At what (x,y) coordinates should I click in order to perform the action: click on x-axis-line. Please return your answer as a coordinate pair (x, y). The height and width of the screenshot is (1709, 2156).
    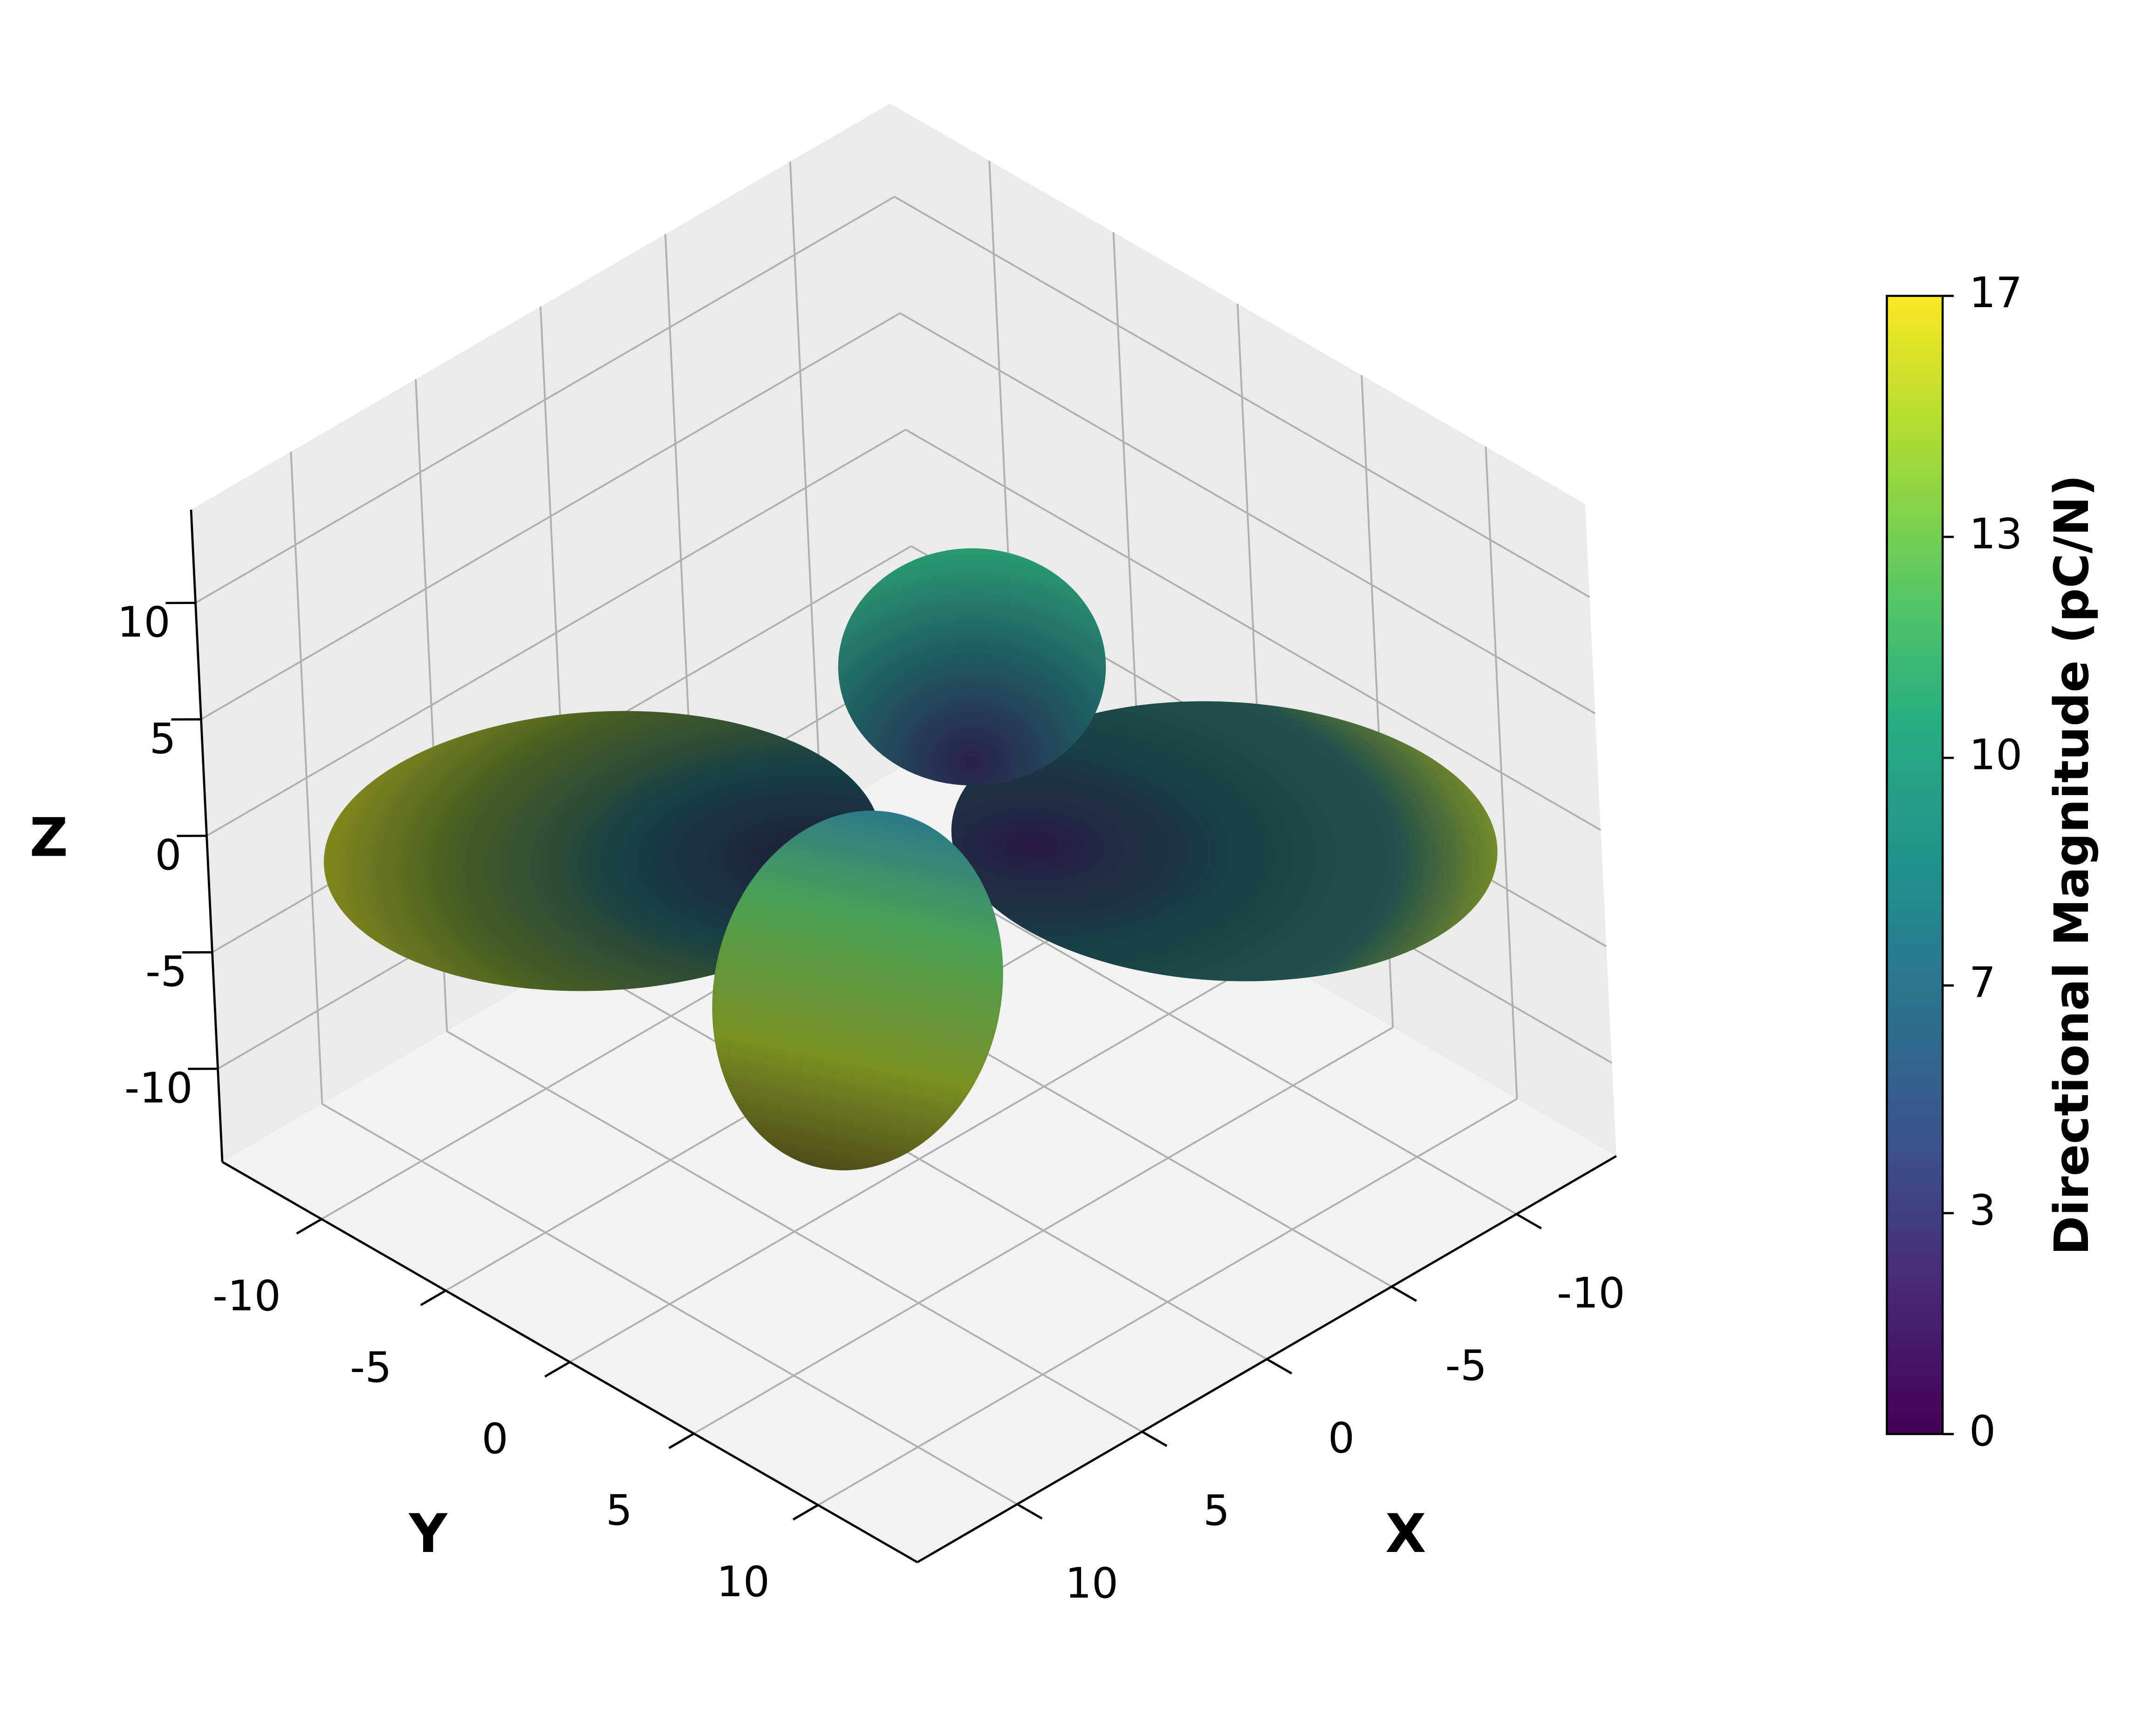
    Looking at the image, I should click on (1267, 1360).